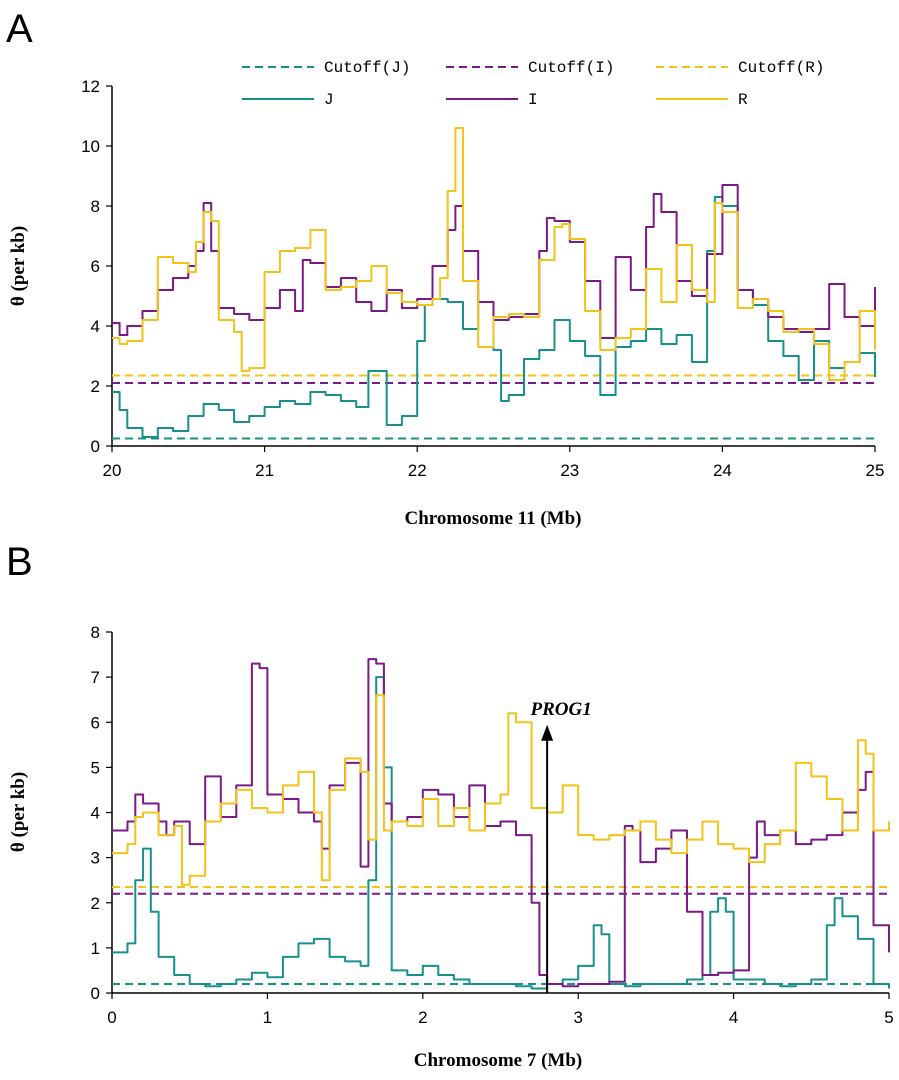 This screenshot has height=1080, width=899. Describe the element at coordinates (722, 470) in the screenshot. I see `x-tick-label: 24` at that location.